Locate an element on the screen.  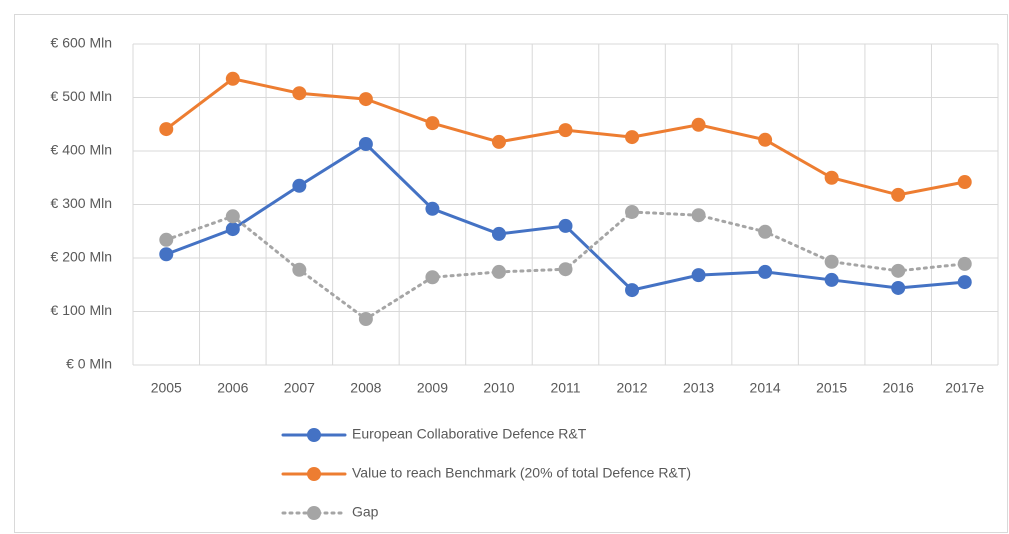
y-tick-label: € 600 Mln is located at coordinates (81, 43).